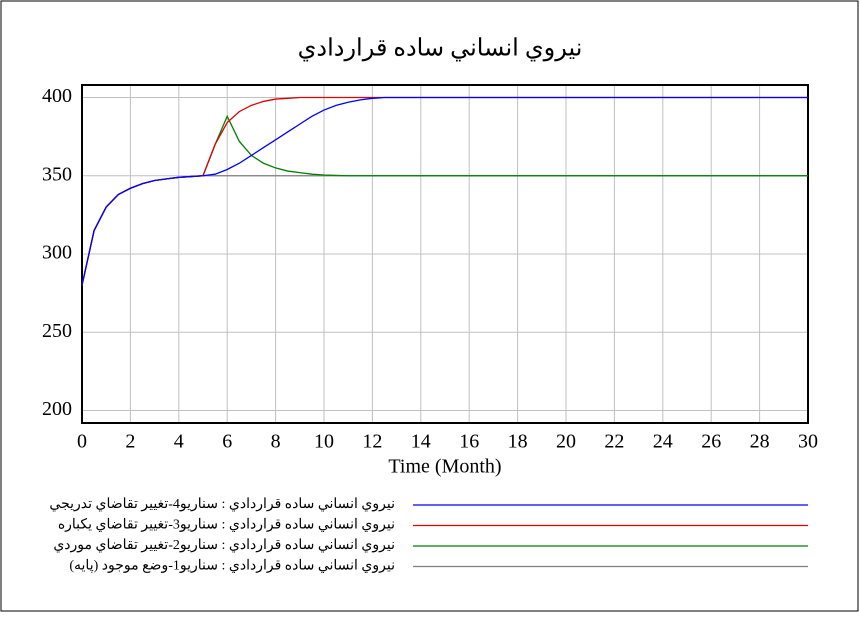 The height and width of the screenshot is (618, 860). Describe the element at coordinates (614, 442) in the screenshot. I see `x-tick-label: 22` at that location.